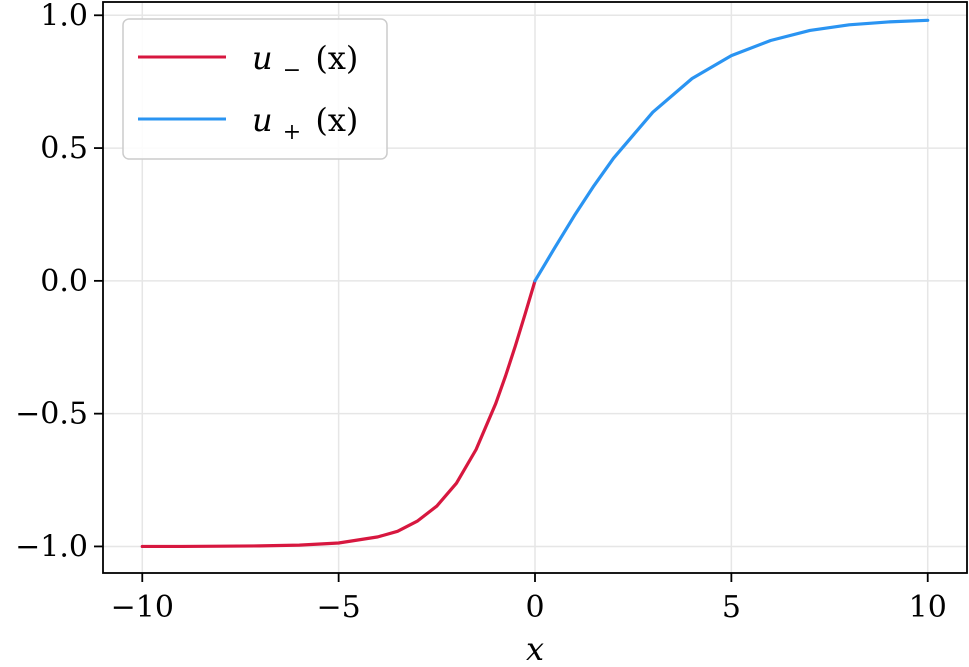  Describe the element at coordinates (64, 281) in the screenshot. I see `y-tick-label: 0.0` at that location.